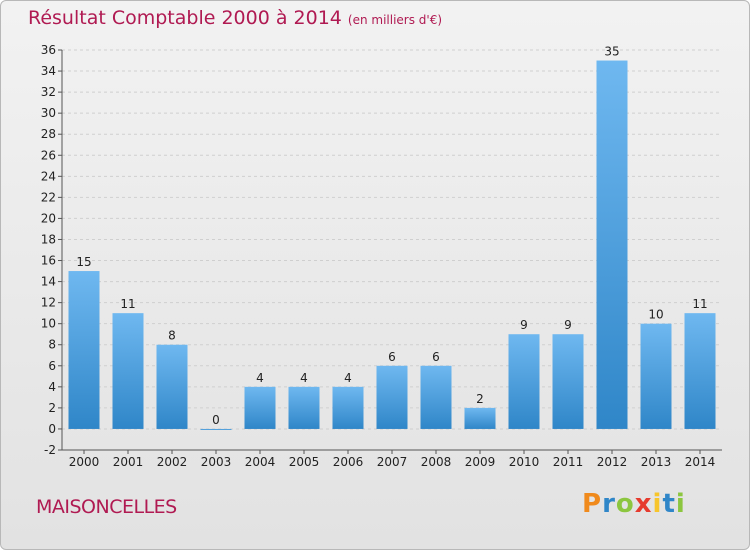 Image resolution: width=750 pixels, height=550 pixels. Describe the element at coordinates (48, 113) in the screenshot. I see `y-tick-label: 30` at that location.